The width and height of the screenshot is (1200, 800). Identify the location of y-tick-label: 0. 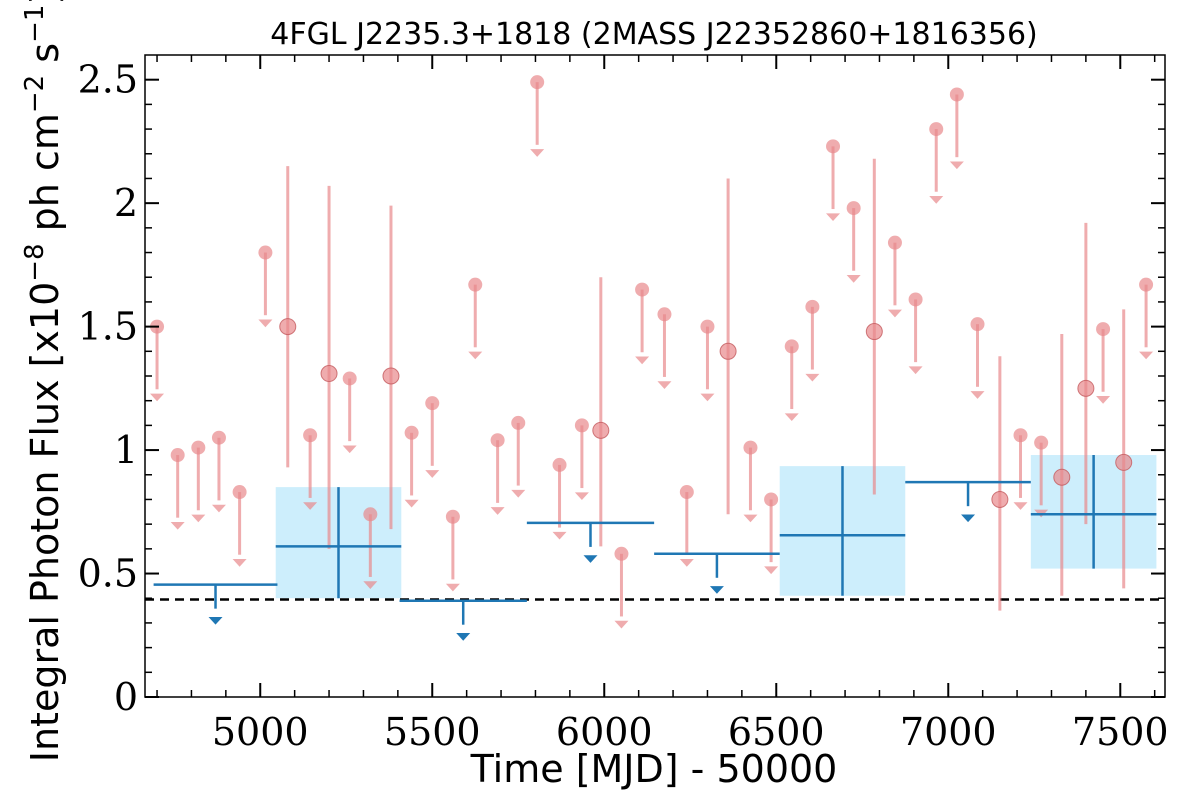
(126, 697).